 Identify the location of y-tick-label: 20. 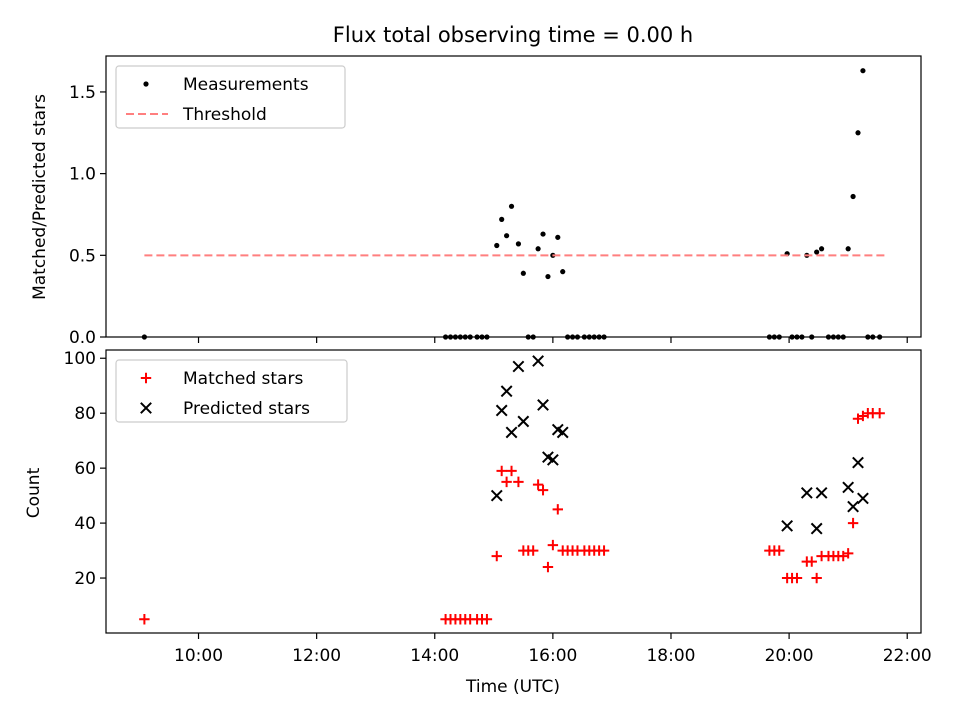
(85, 579).